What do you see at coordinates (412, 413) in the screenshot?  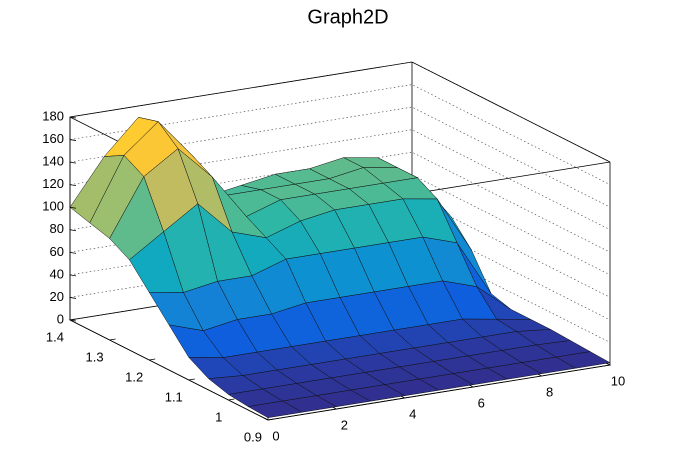 I see `x-tick-label: 4` at bounding box center [412, 413].